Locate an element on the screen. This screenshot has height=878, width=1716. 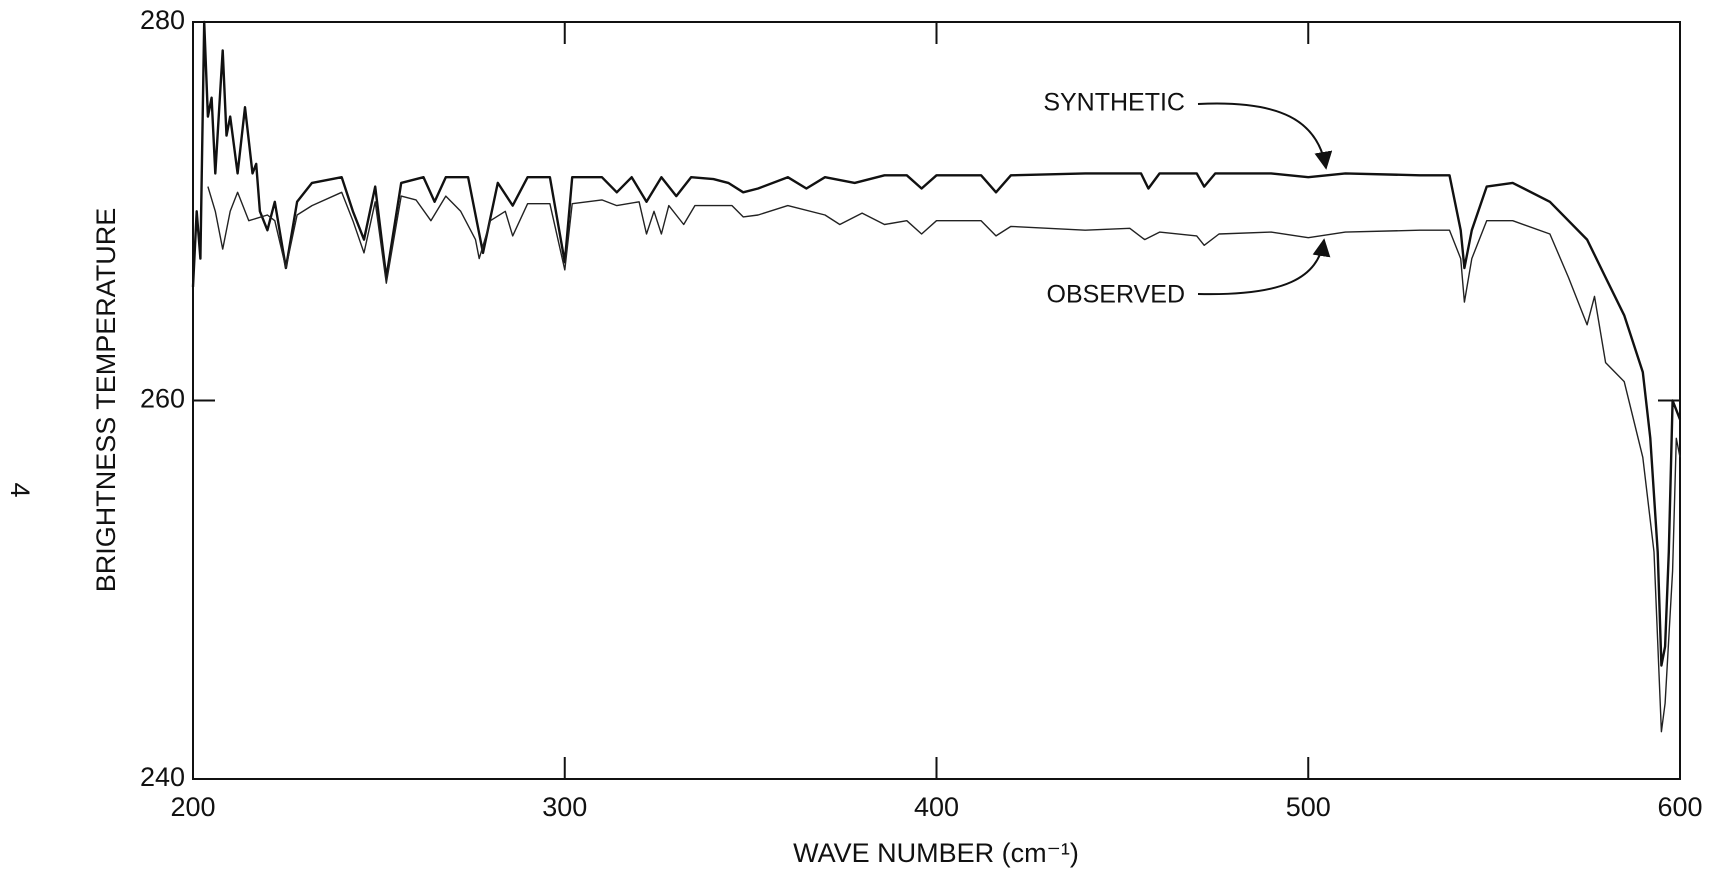
page-number: 4 is located at coordinates (20, 489).